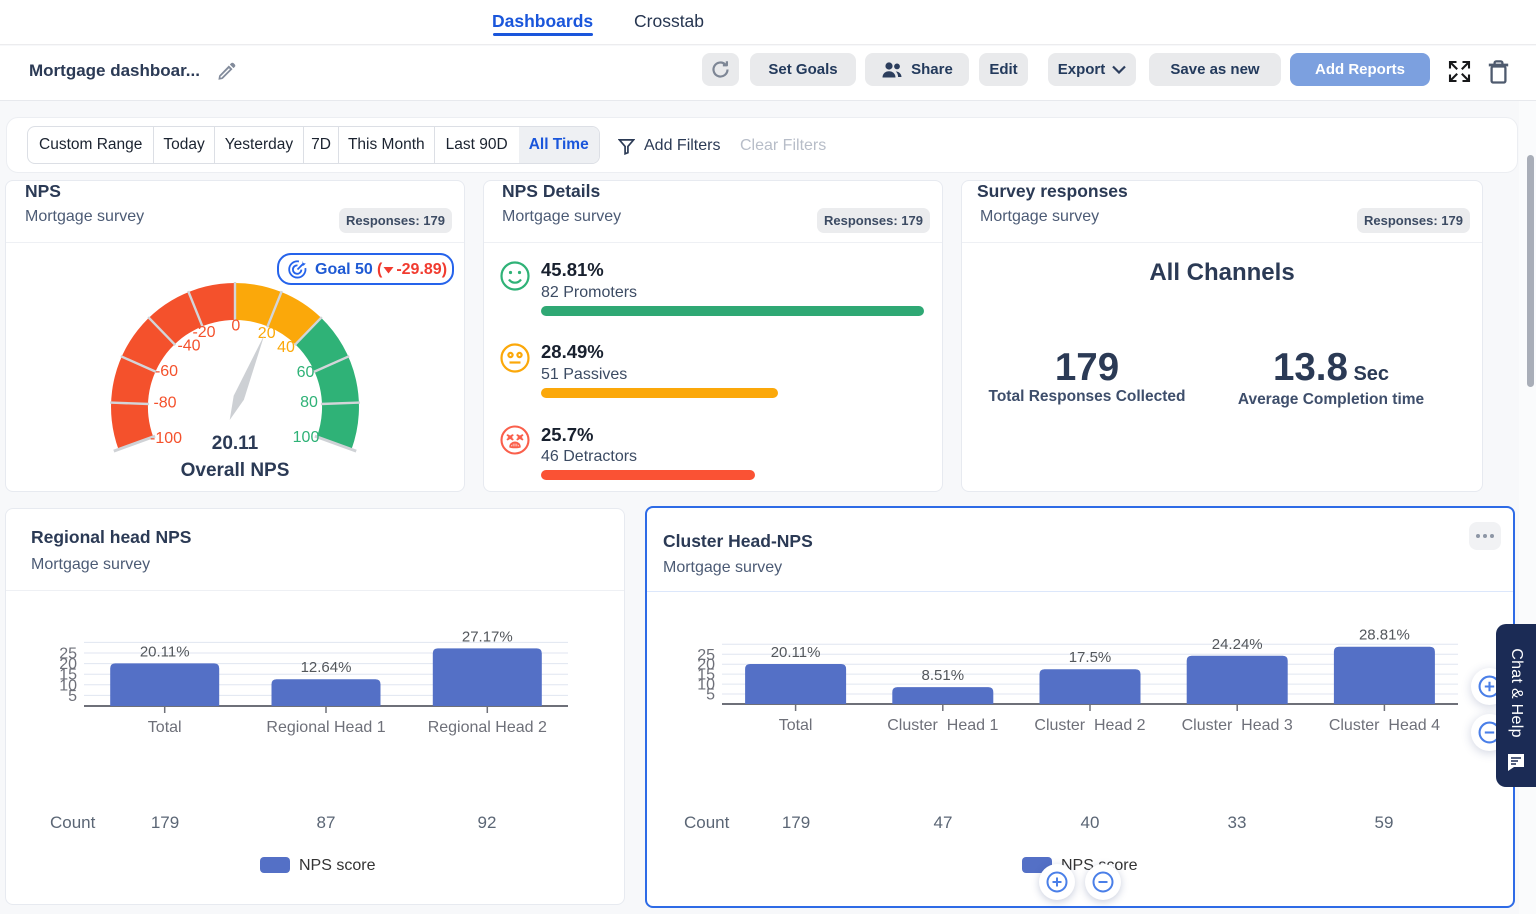 The image size is (1536, 914). Describe the element at coordinates (203, 332) in the screenshot. I see `svg-text: -20` at that location.